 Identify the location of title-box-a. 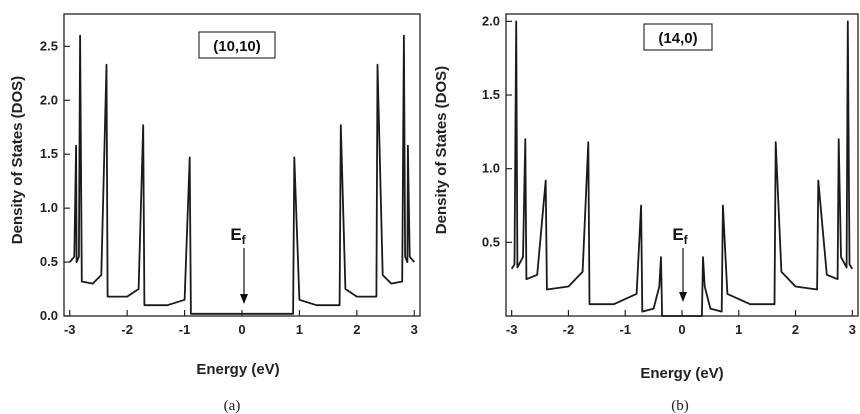
(237, 45).